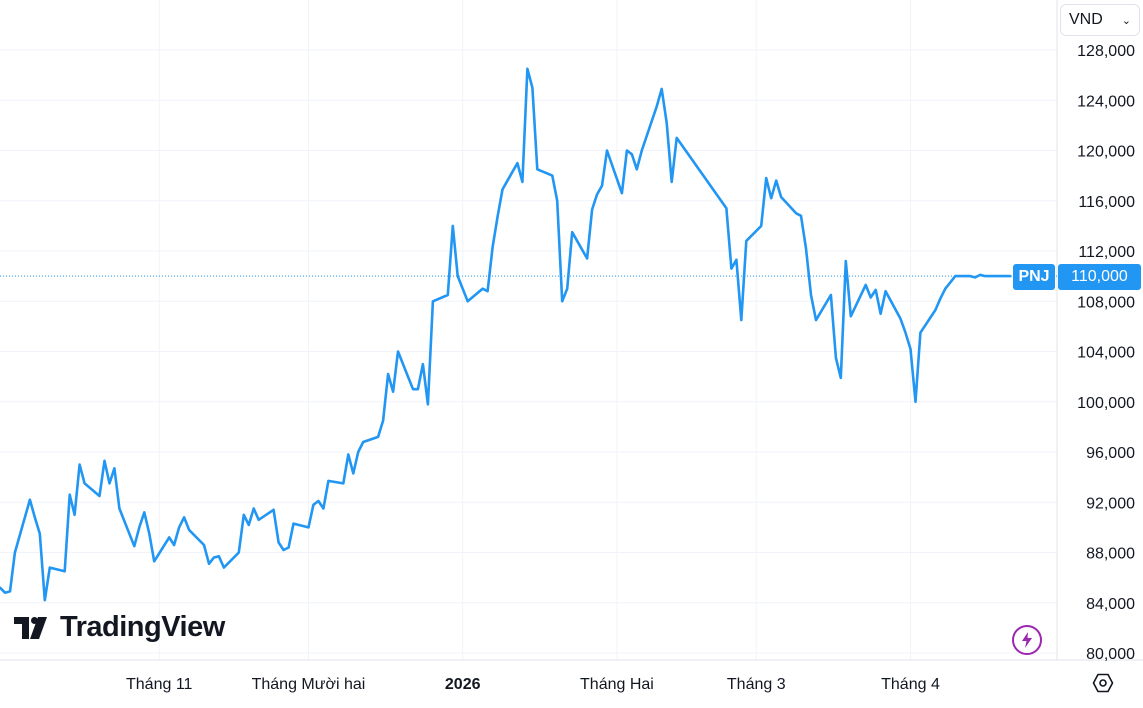 Image resolution: width=1143 pixels, height=708 pixels. What do you see at coordinates (1110, 503) in the screenshot?
I see `y-tick-label: 92,000` at bounding box center [1110, 503].